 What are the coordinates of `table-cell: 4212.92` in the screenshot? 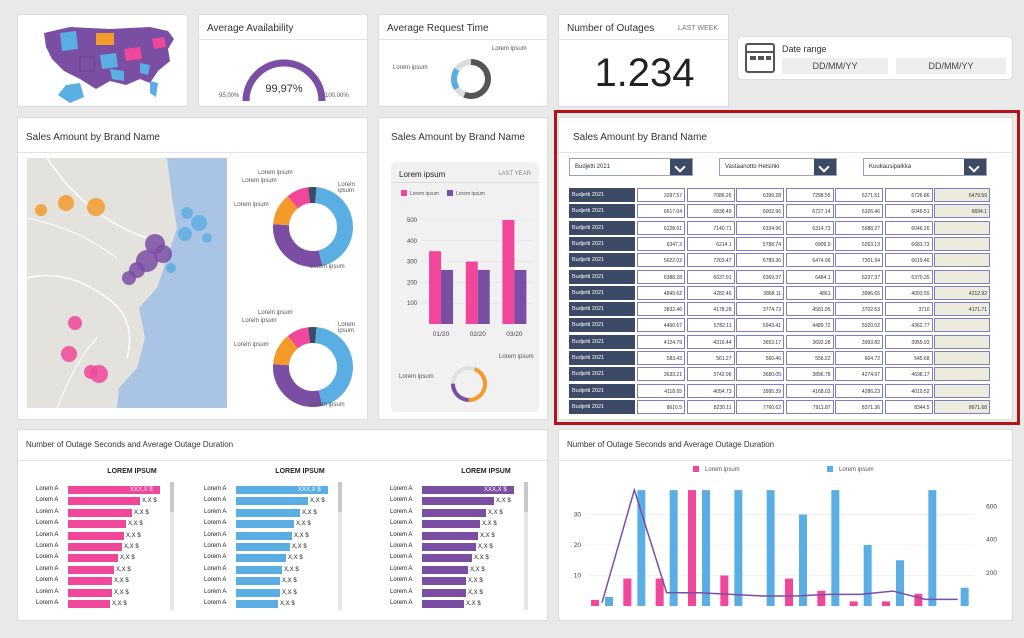 It's located at (962, 292).